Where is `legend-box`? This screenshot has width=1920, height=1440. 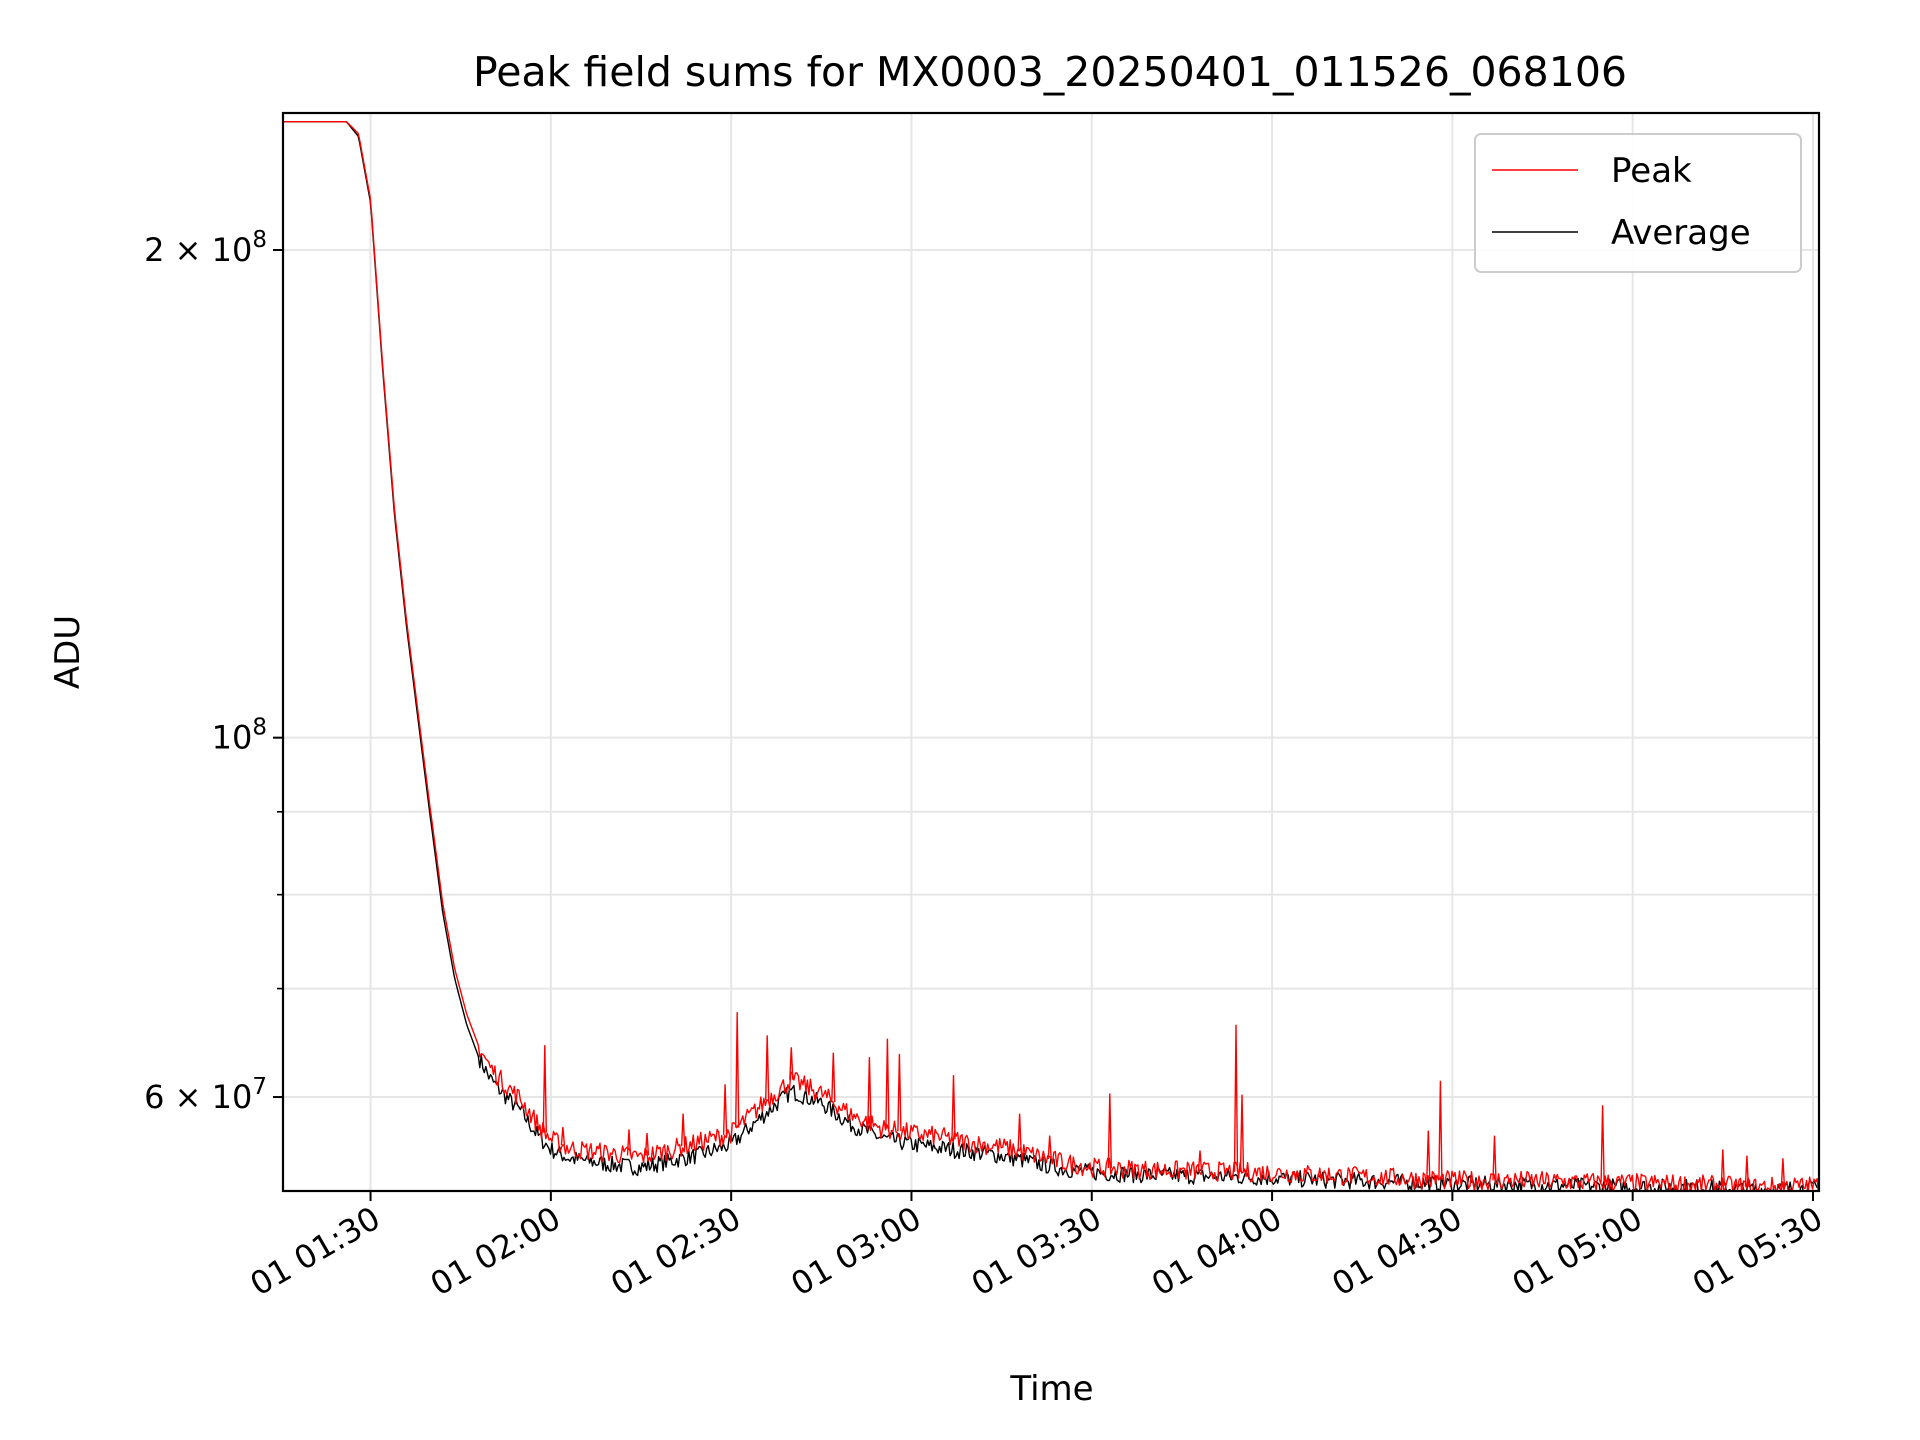 legend-box is located at coordinates (1638, 203).